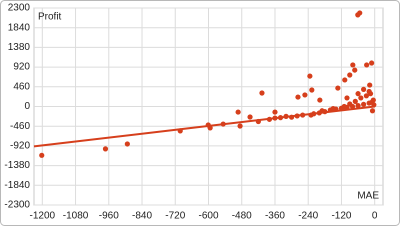 The height and width of the screenshot is (240, 400). I want to click on x-tick-label: -480, so click(242, 216).